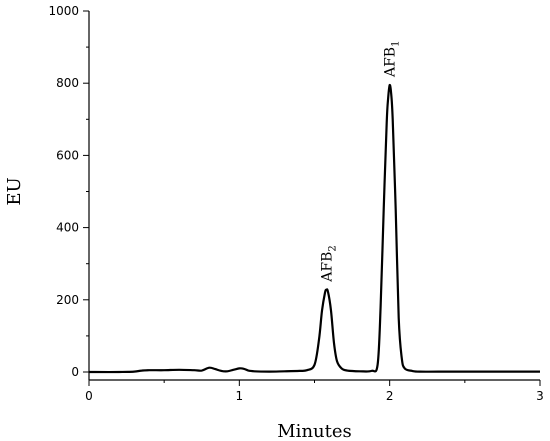 This screenshot has width=550, height=441. What do you see at coordinates (314, 391) in the screenshot?
I see `x-axis: 0 1 2 3` at bounding box center [314, 391].